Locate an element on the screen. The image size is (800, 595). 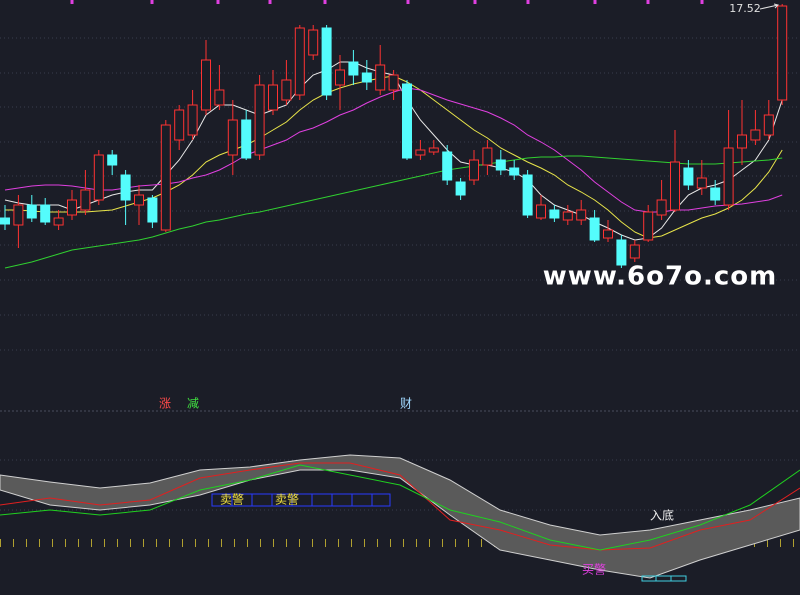
watermark: www.6o7o.com is located at coordinates (660, 277).